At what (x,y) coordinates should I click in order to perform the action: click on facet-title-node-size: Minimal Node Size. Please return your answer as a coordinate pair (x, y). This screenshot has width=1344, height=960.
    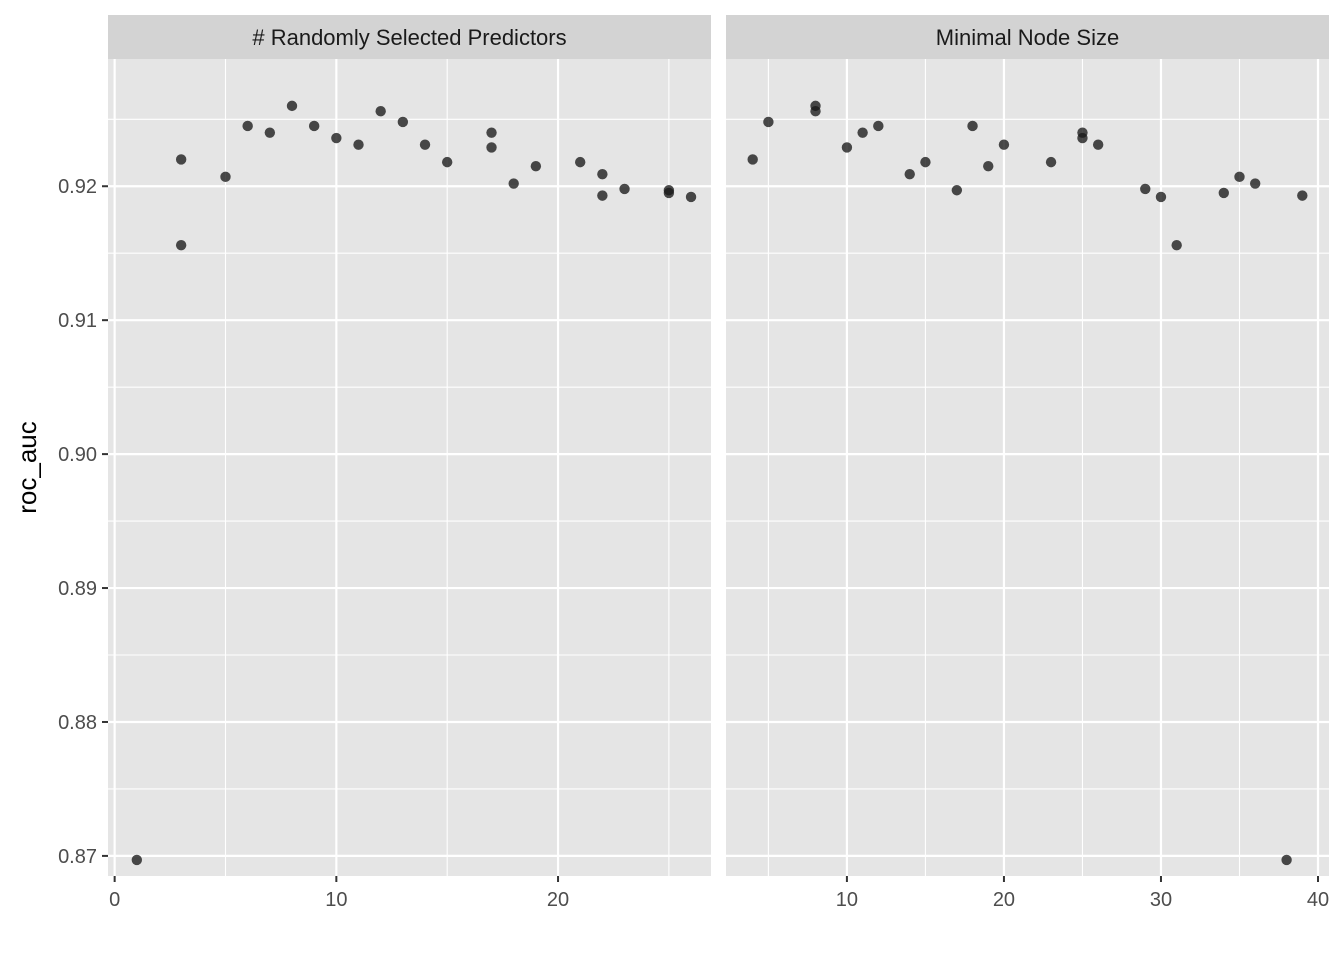
    Looking at the image, I should click on (1027, 37).